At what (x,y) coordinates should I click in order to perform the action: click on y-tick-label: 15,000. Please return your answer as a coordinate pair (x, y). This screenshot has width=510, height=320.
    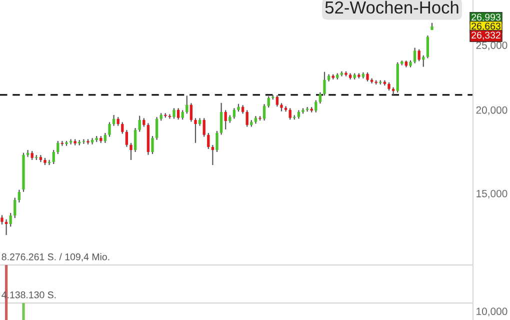
    Looking at the image, I should click on (492, 194).